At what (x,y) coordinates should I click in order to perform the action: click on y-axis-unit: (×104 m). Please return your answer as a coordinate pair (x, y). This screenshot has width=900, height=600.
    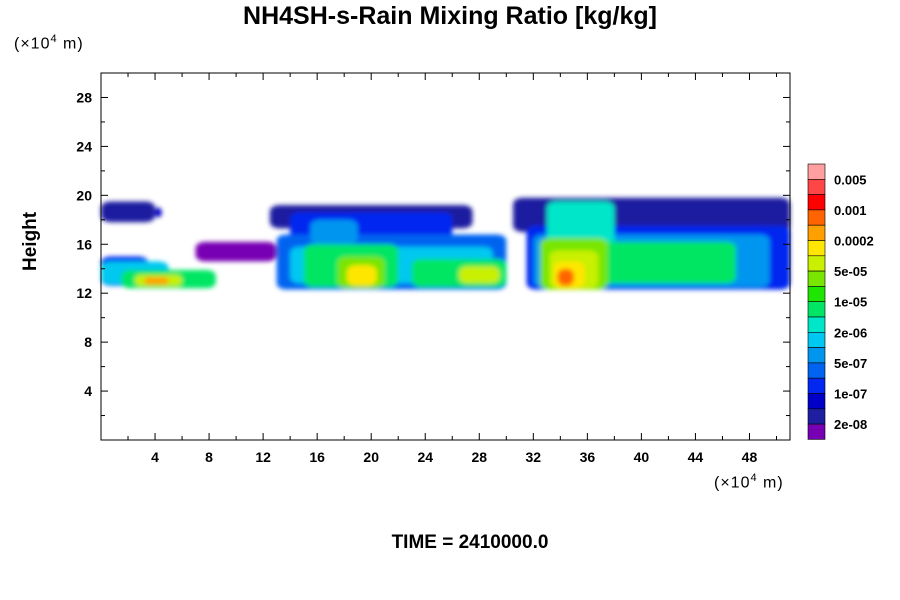
    Looking at the image, I should click on (49, 43).